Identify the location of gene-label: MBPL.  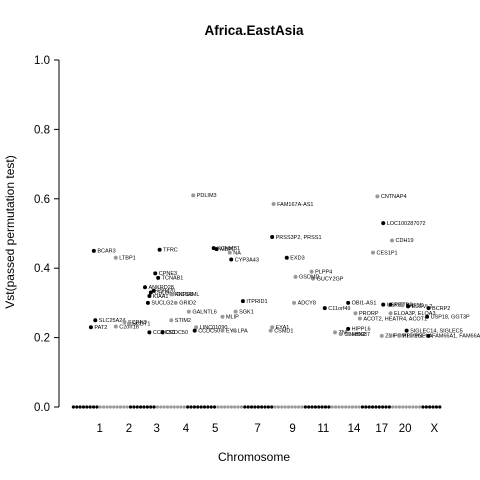
(227, 250).